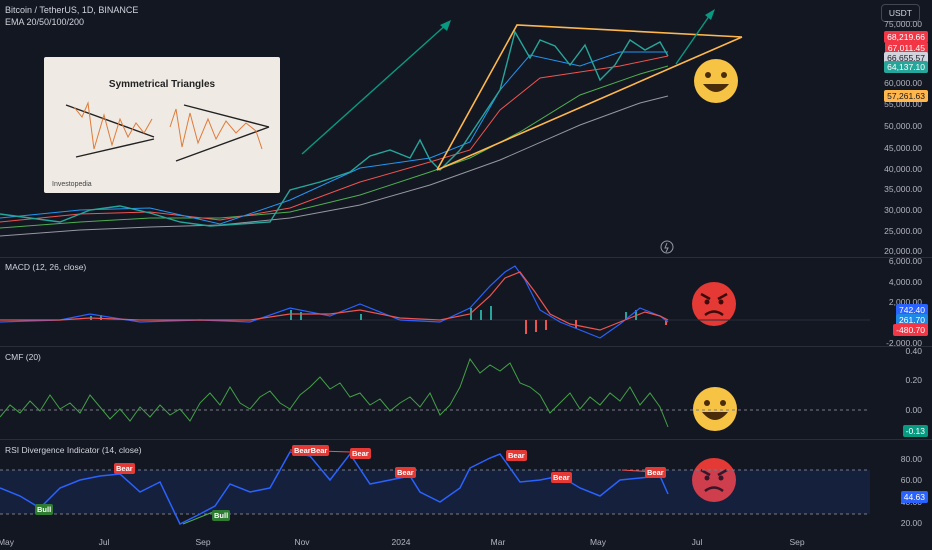 The image size is (932, 550). I want to click on date-axis-label: 2024, so click(401, 542).